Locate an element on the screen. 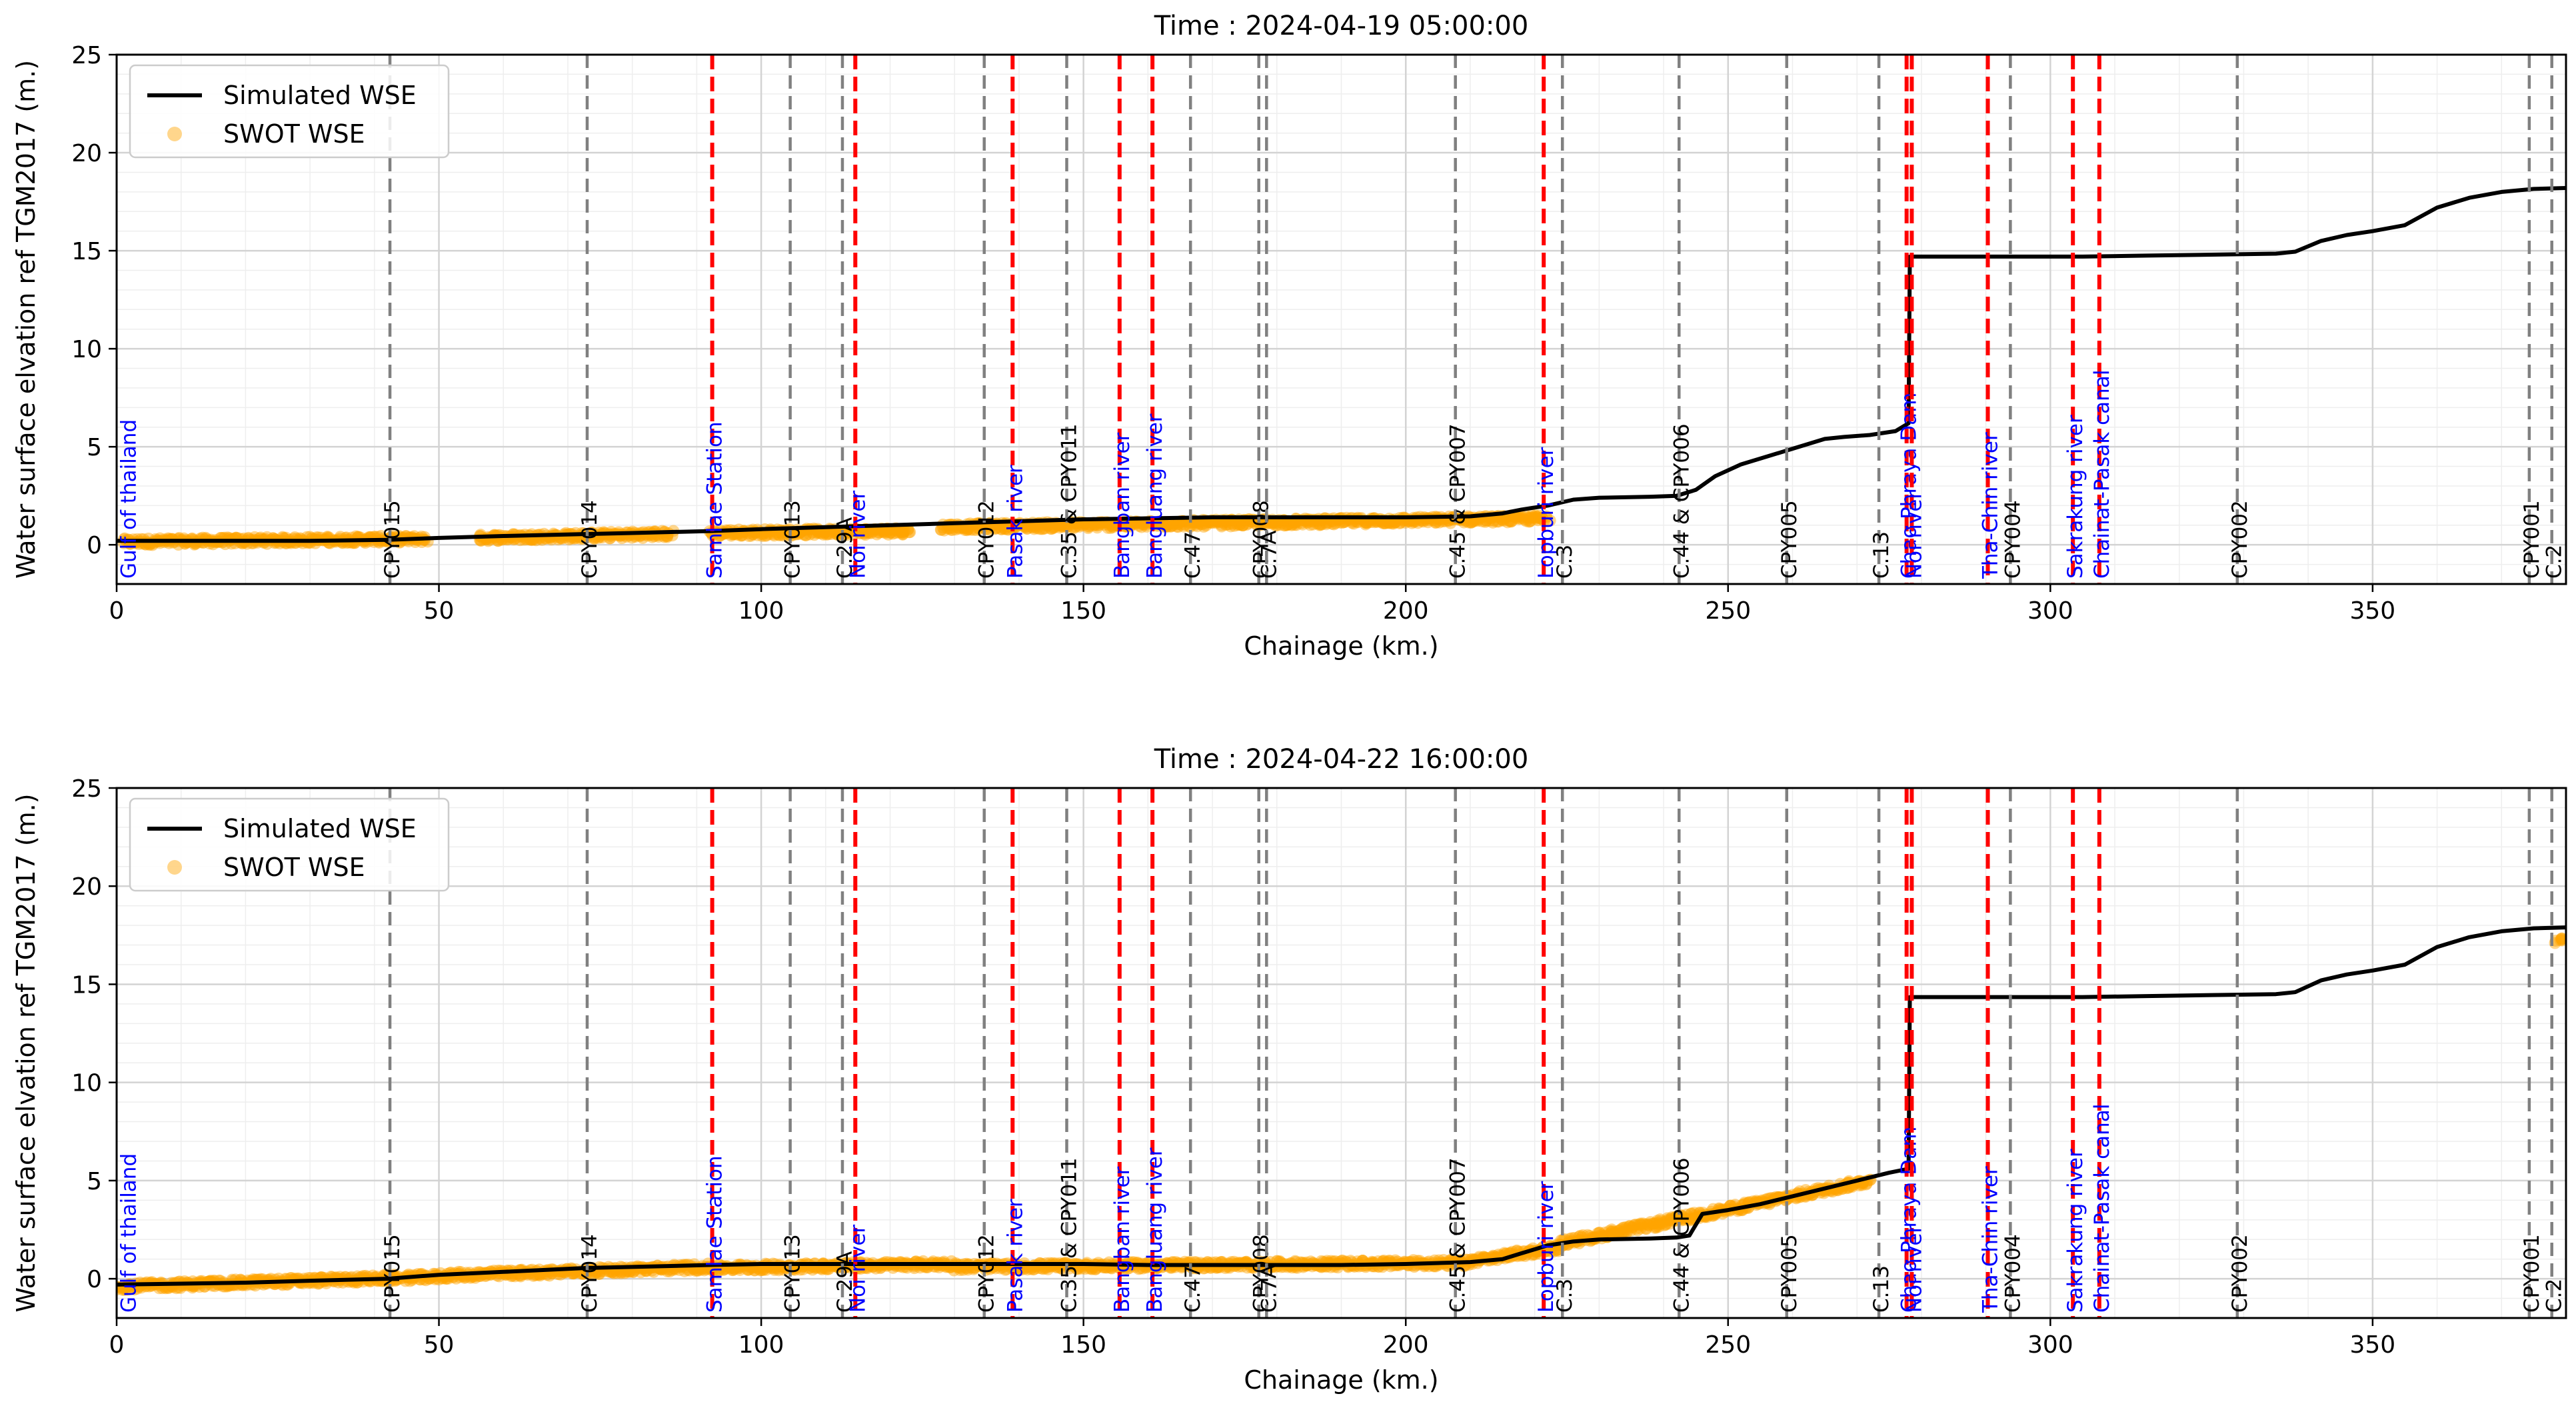  station-label: CPY012 is located at coordinates (987, 1273).